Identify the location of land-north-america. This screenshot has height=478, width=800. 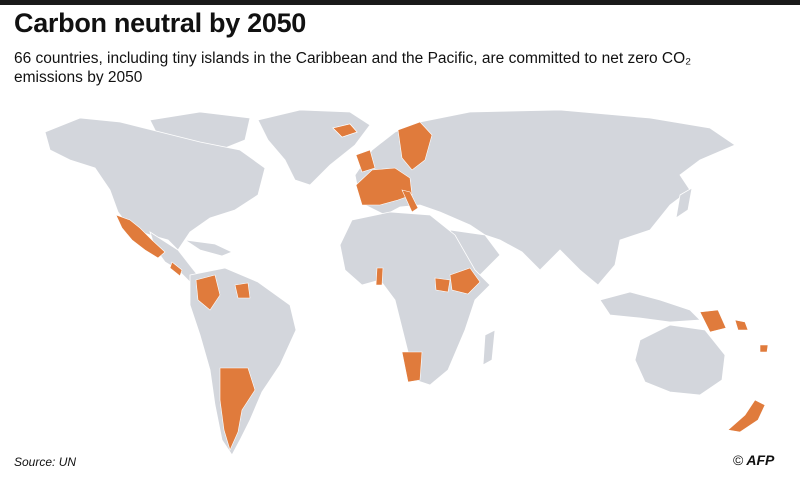
(155, 184).